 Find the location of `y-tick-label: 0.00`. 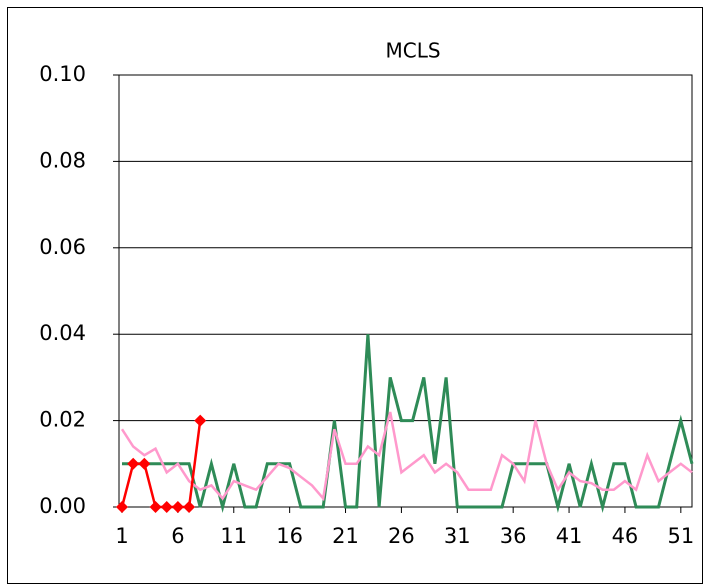

y-tick-label: 0.00 is located at coordinates (62, 506).